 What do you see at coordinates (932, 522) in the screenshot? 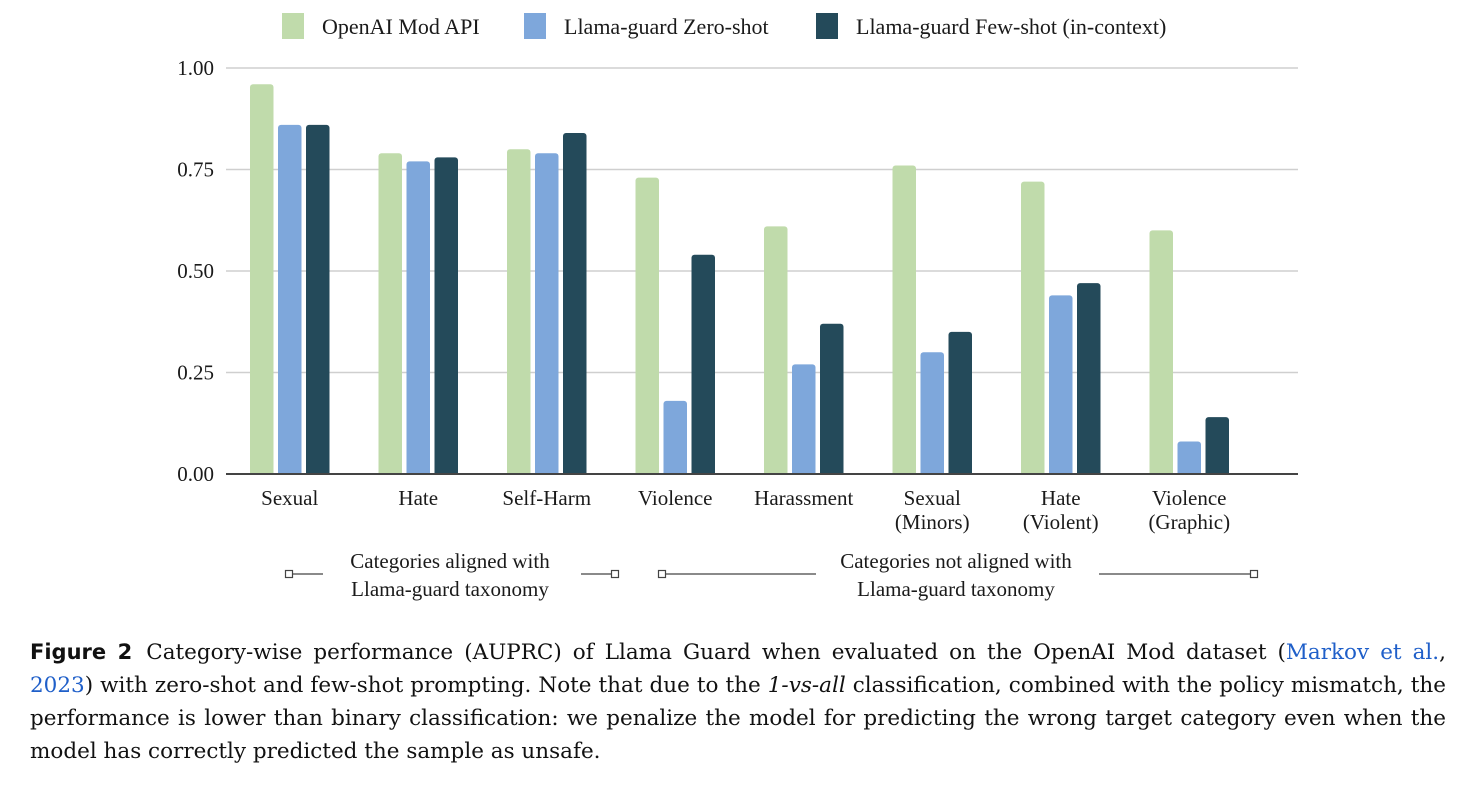
I see `x-tick-label: (Minors)` at bounding box center [932, 522].